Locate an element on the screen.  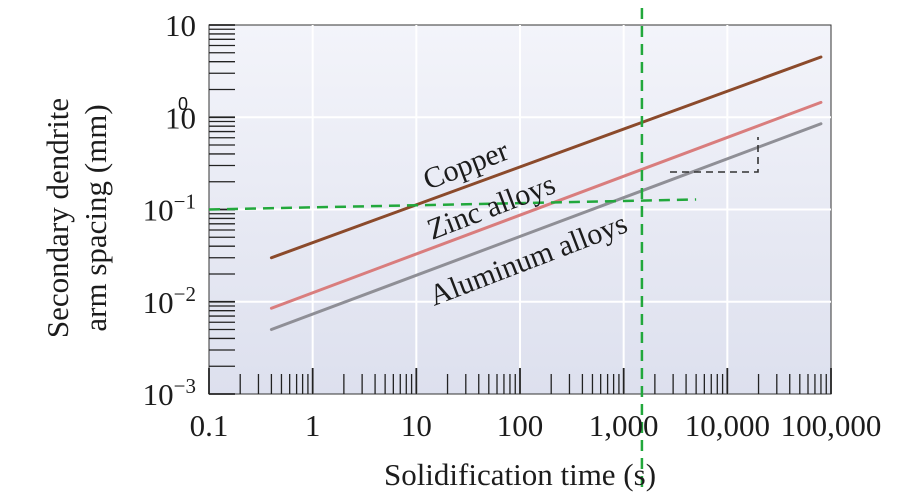
x-tick-label: 0.1 is located at coordinates (209, 425).